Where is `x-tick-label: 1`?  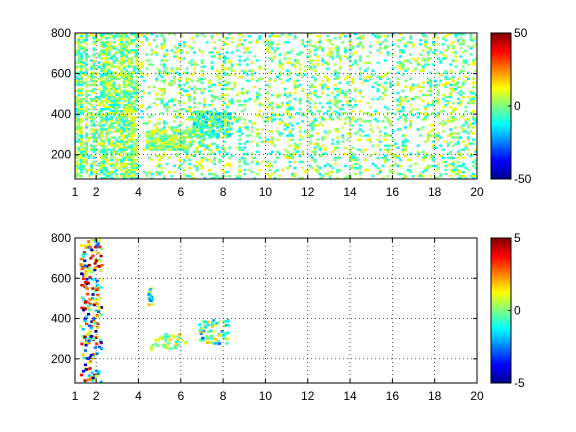 x-tick-label: 1 is located at coordinates (75, 192).